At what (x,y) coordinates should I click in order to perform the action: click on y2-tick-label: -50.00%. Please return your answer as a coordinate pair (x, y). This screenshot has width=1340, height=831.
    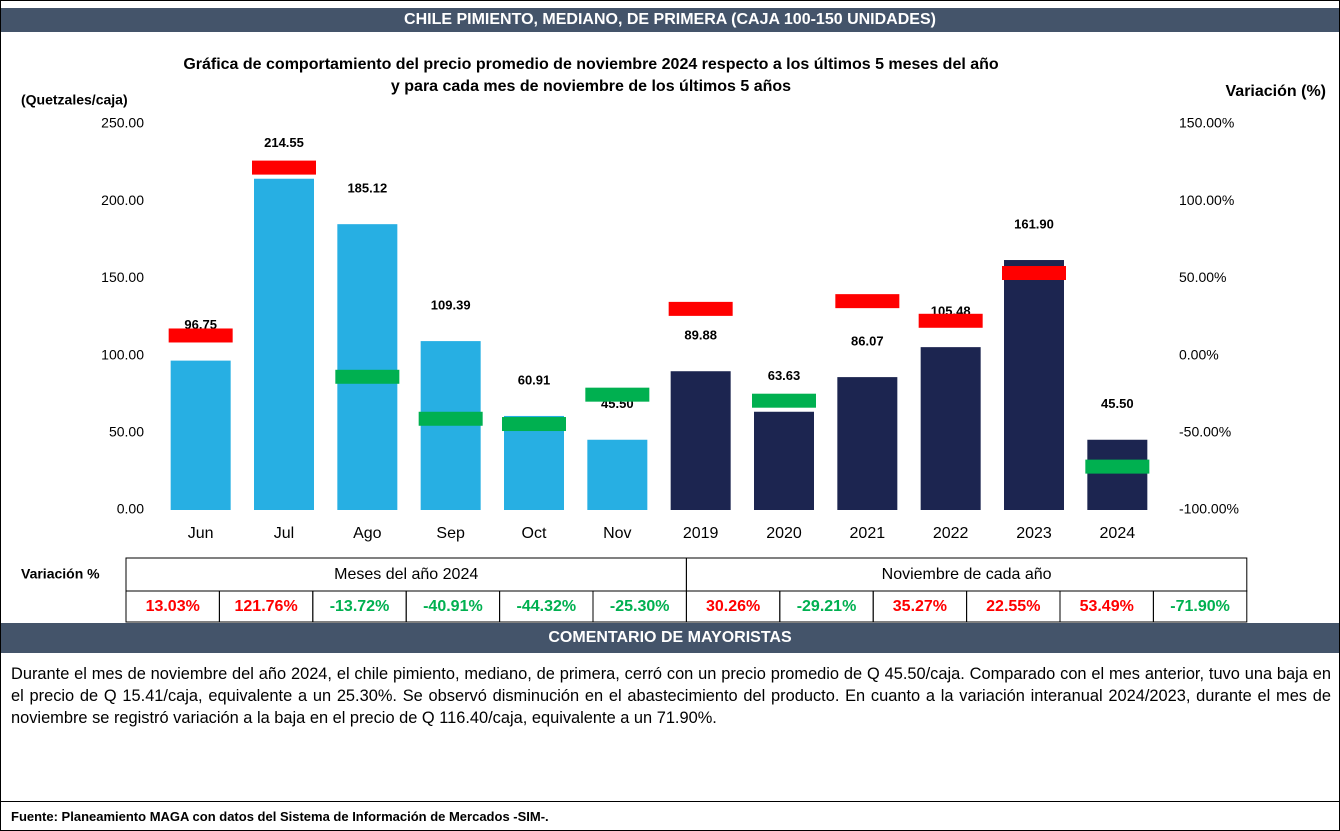
    Looking at the image, I should click on (1205, 432).